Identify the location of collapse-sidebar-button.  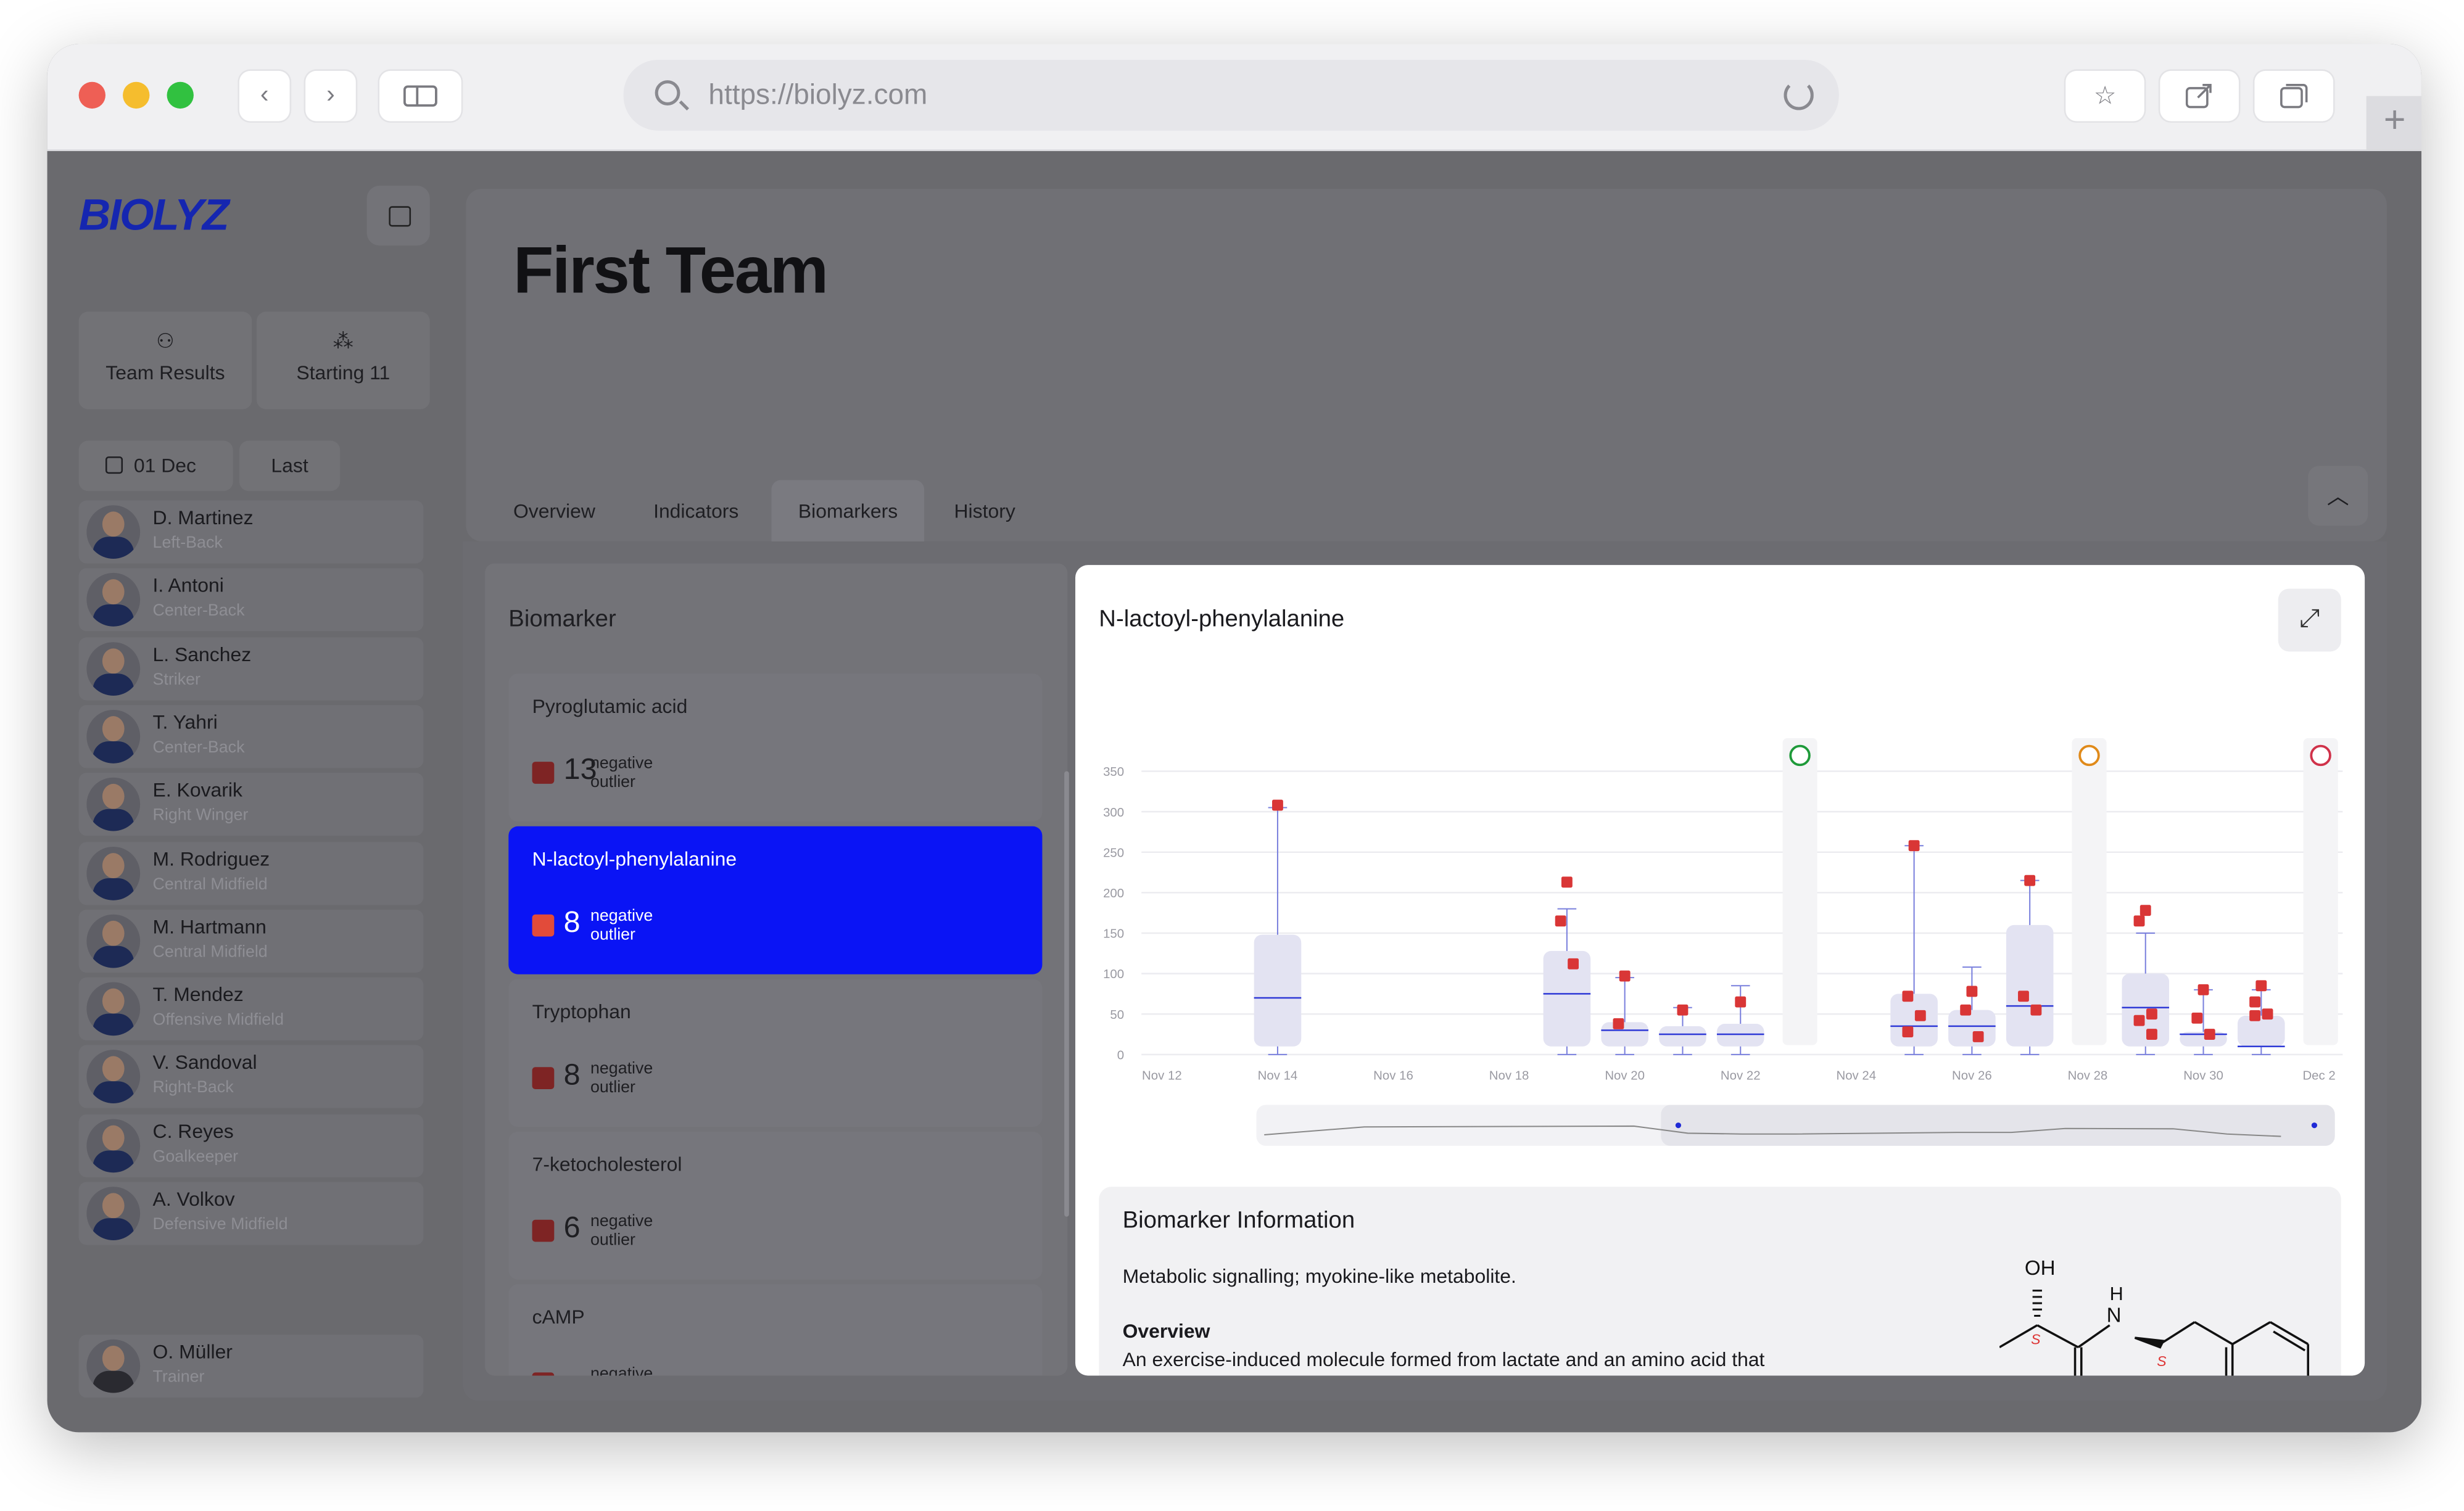
(398, 216).